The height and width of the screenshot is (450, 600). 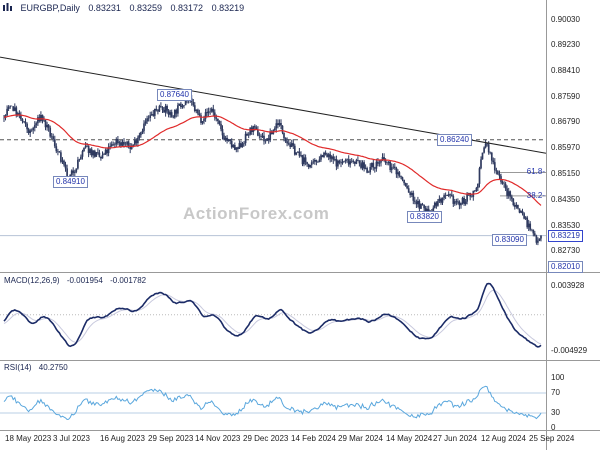 What do you see at coordinates (565, 236) in the screenshot?
I see `current-price-tag: 0.83219` at bounding box center [565, 236].